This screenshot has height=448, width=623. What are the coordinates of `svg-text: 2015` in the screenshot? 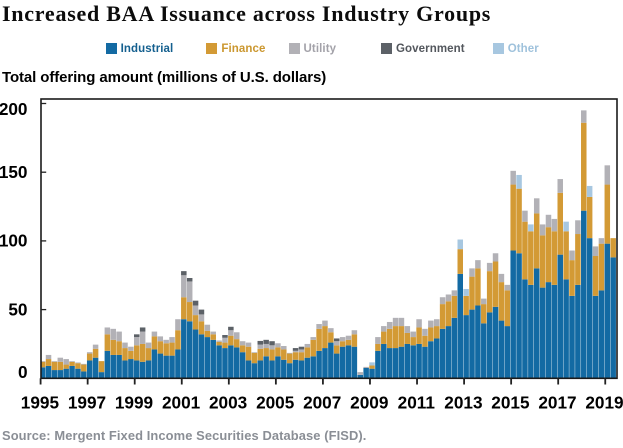 It's located at (510, 403).